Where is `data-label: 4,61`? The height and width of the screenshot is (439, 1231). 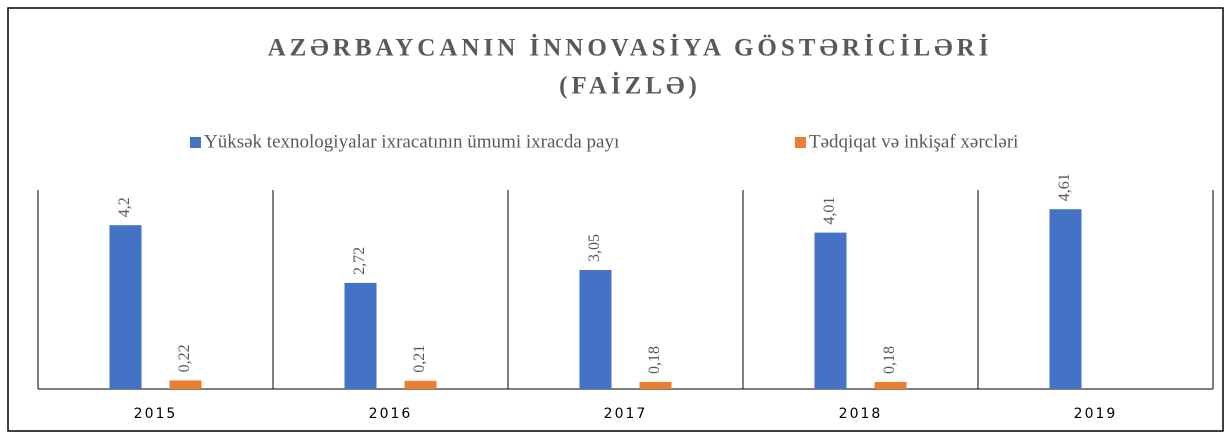
data-label: 4,61 is located at coordinates (1064, 187).